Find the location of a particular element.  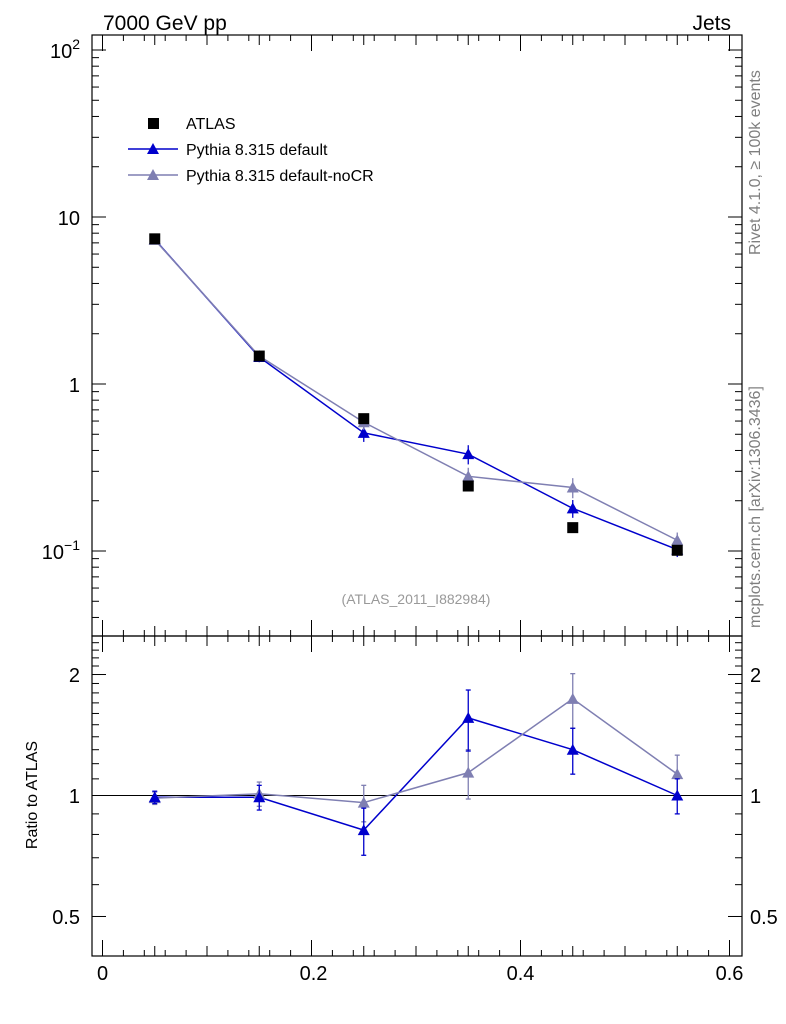

rivet-label: Rivet 4.1.0, ≥ 100k events is located at coordinates (755, 162).